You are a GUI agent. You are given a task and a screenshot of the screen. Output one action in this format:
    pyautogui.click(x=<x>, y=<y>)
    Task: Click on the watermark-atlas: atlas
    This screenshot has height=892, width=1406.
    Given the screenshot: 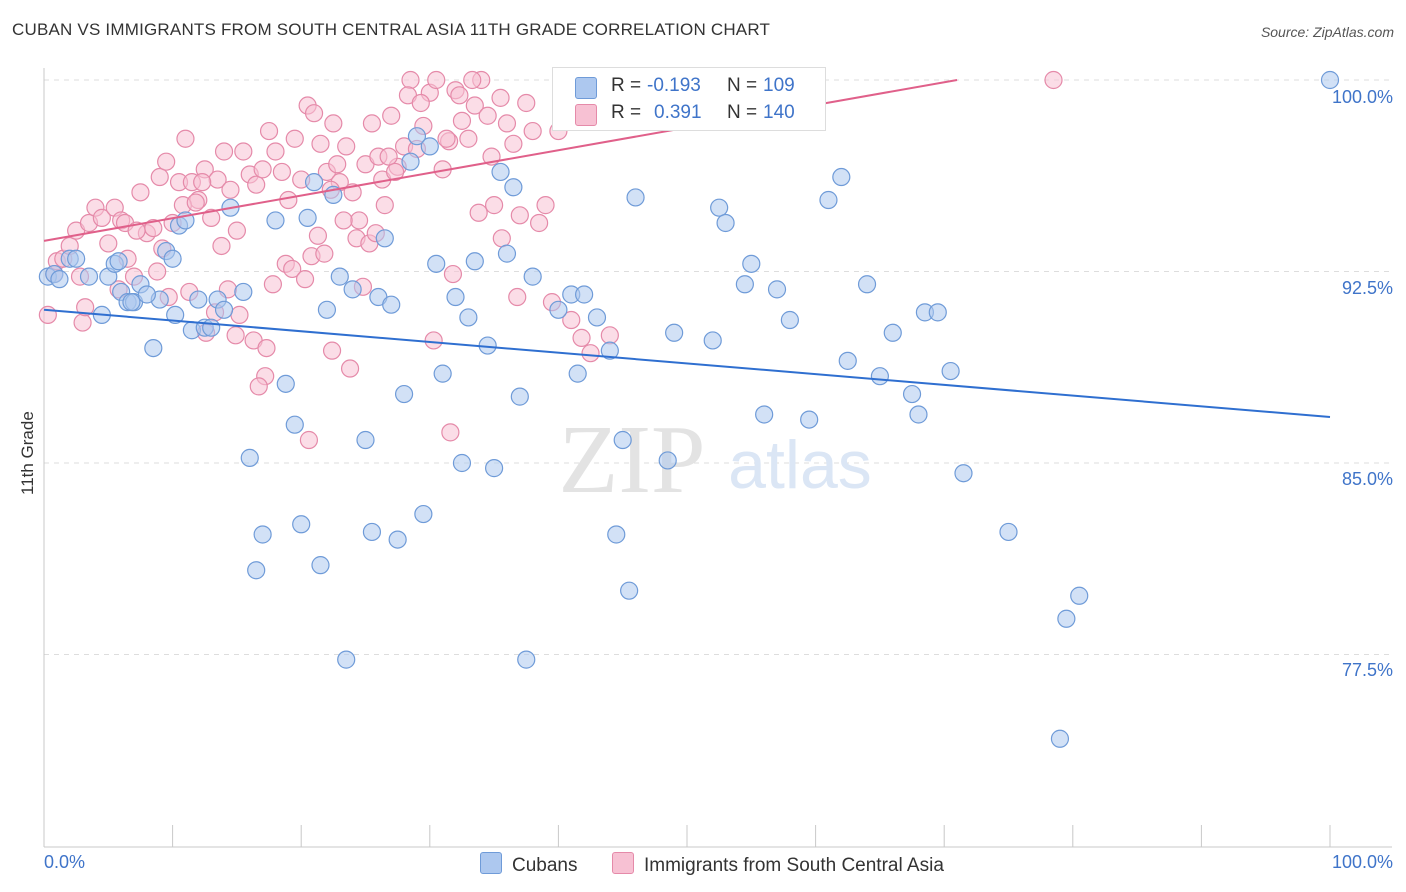 What is the action you would take?
    pyautogui.click(x=800, y=465)
    